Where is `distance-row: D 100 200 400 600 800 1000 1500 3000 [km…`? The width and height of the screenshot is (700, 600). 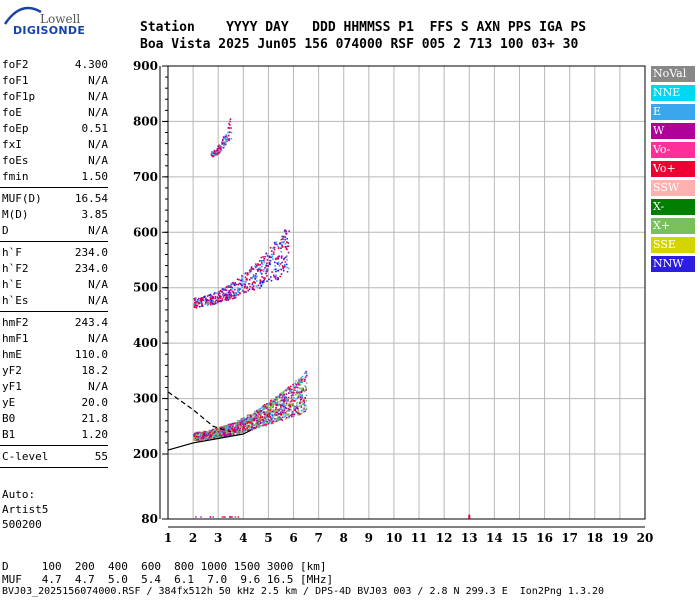 distance-row: D 100 200 400 600 800 1000 1500 3000 [km… is located at coordinates (164, 566).